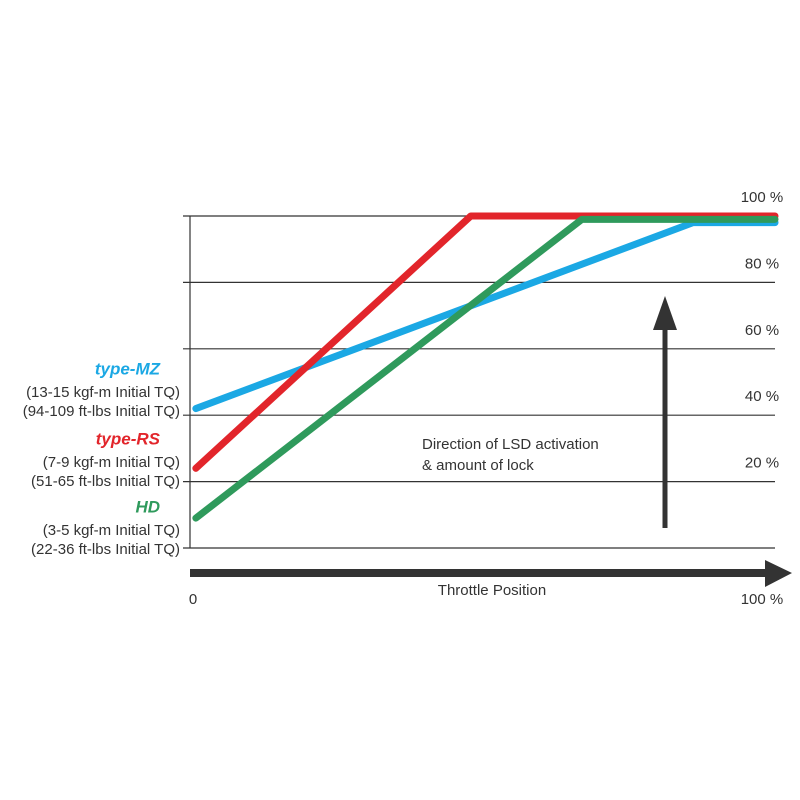  I want to click on legend-note: (13-15 kgf-m Initial TQ), so click(103, 392).